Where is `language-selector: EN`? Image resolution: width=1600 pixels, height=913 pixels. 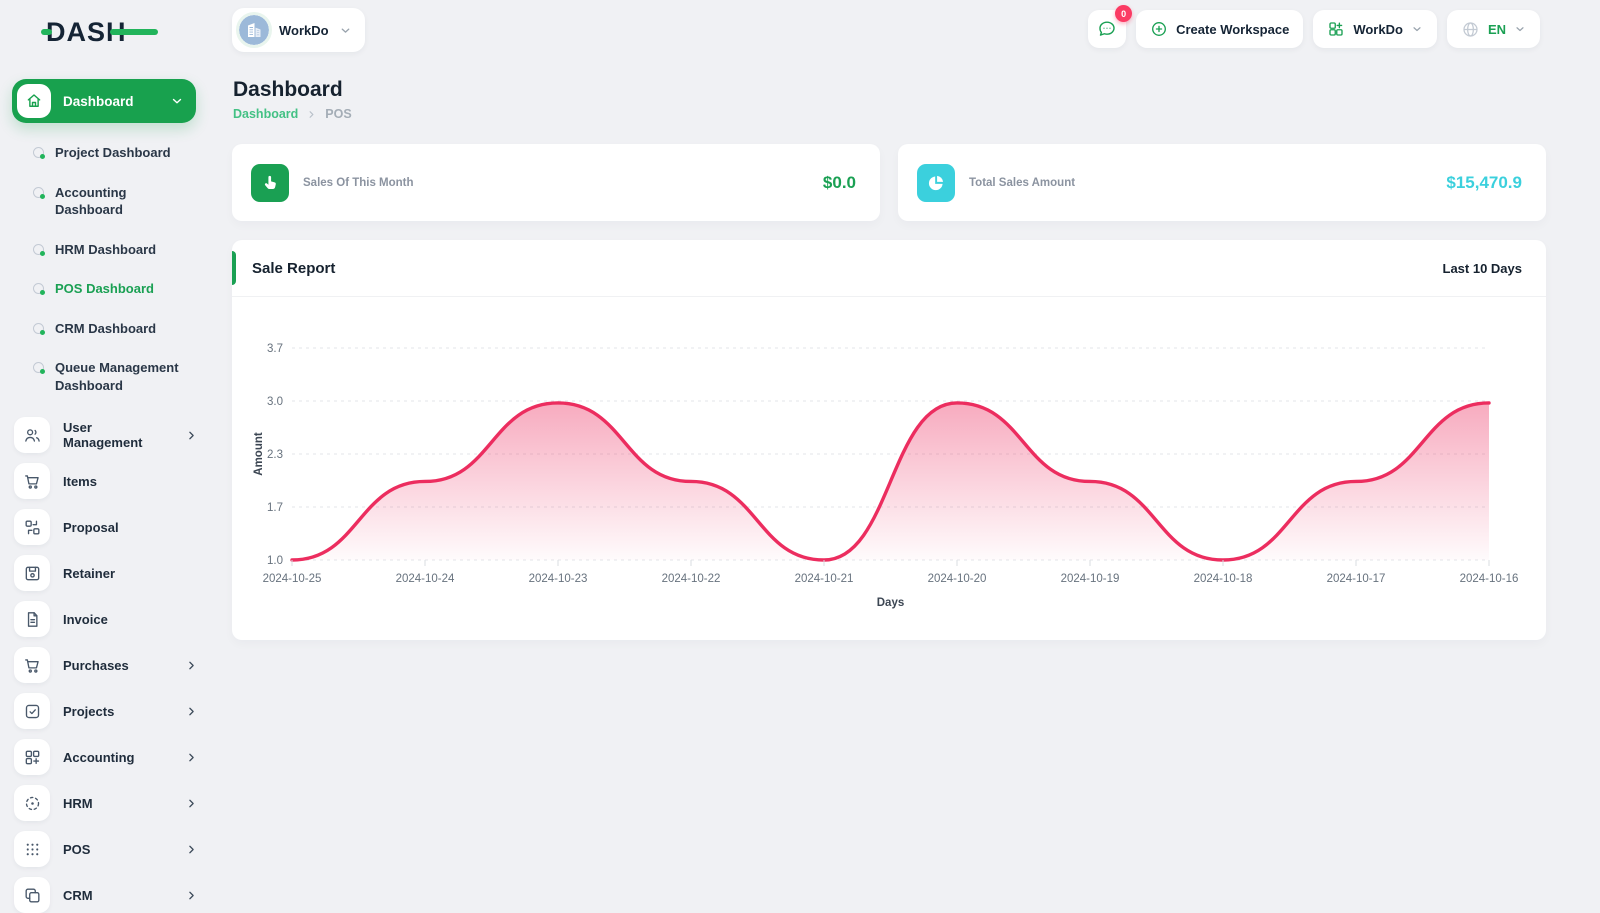 language-selector: EN is located at coordinates (1493, 29).